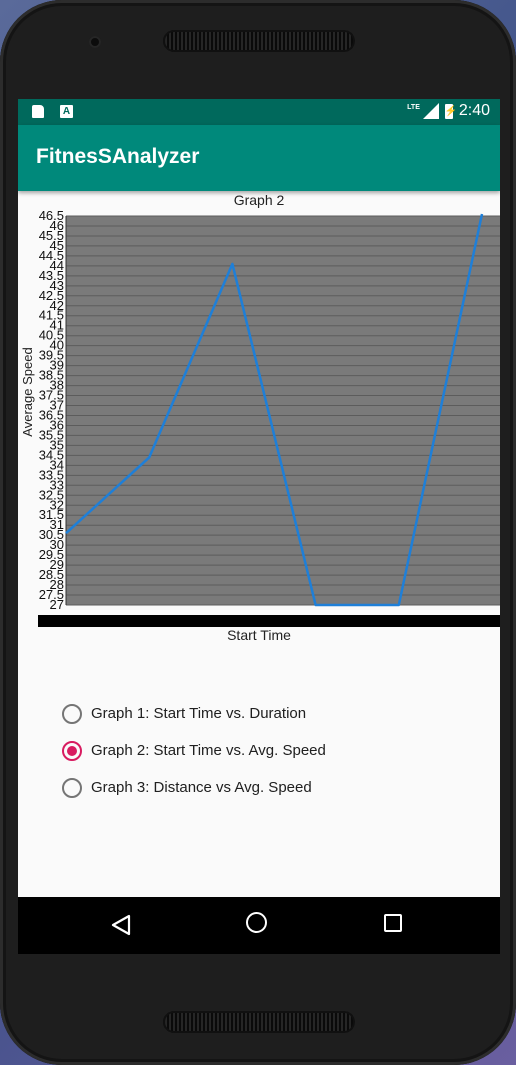 The width and height of the screenshot is (516, 1065). What do you see at coordinates (201, 787) in the screenshot?
I see `radio-label: Graph 3: Distance vs Avg. Speed` at bounding box center [201, 787].